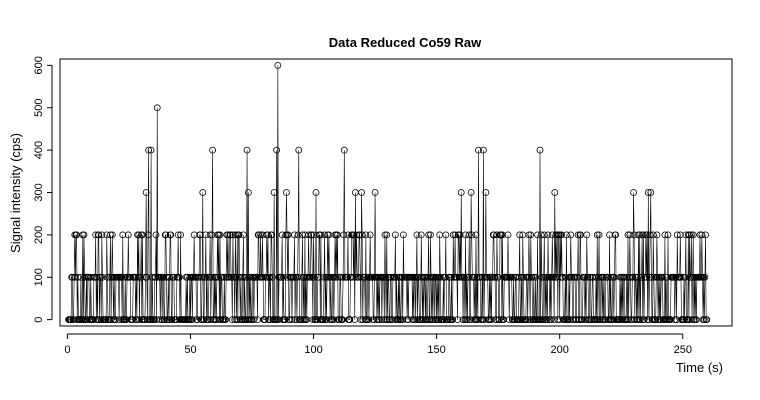 The width and height of the screenshot is (760, 400). What do you see at coordinates (39, 65) in the screenshot?
I see `y-tick-label: 600` at bounding box center [39, 65].